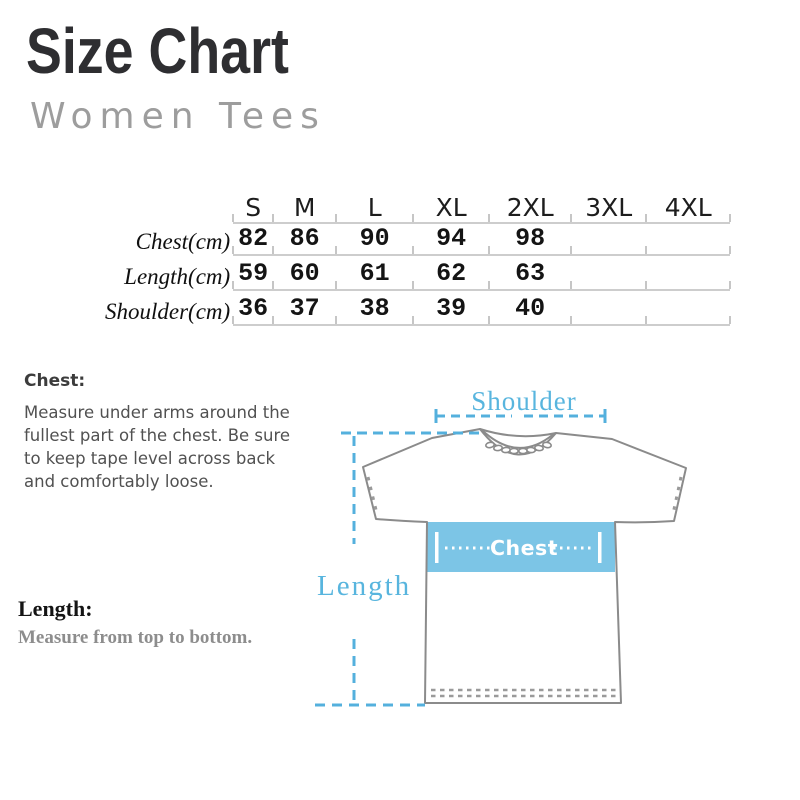  What do you see at coordinates (524, 548) in the screenshot?
I see `chest-measure-label: Chest` at bounding box center [524, 548].